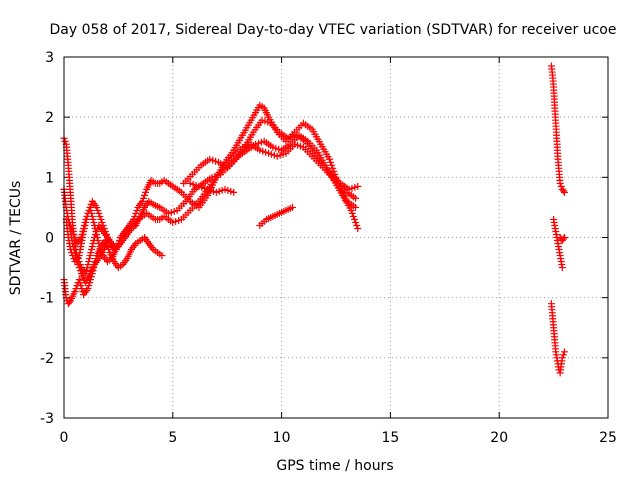 The width and height of the screenshot is (640, 480). I want to click on y-tick-label: -3, so click(47, 419).